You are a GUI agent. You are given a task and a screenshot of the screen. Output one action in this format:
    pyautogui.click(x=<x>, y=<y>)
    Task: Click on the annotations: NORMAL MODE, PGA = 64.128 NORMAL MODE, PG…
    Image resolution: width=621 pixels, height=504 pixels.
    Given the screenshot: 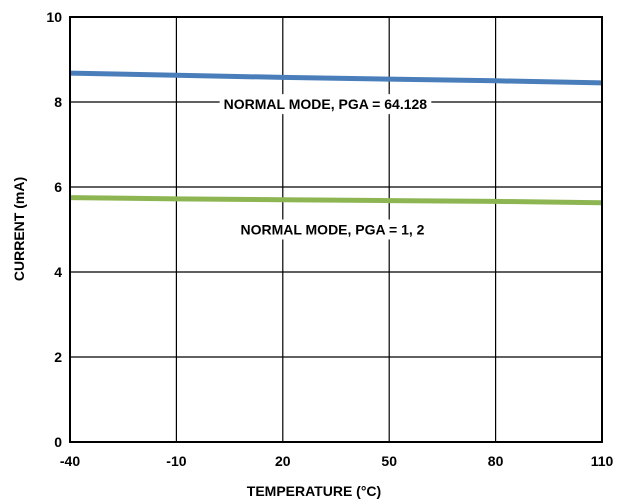 What is the action you would take?
    pyautogui.click(x=325, y=167)
    